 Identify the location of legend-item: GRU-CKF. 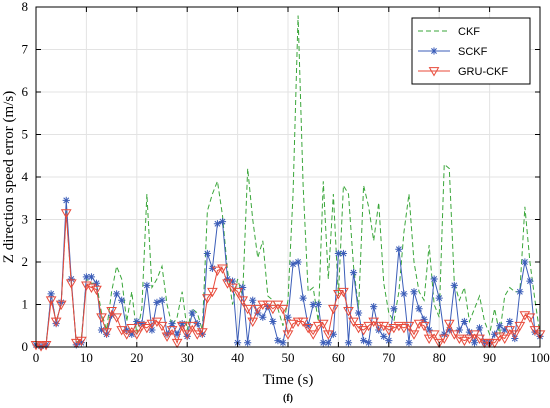
(463, 72).